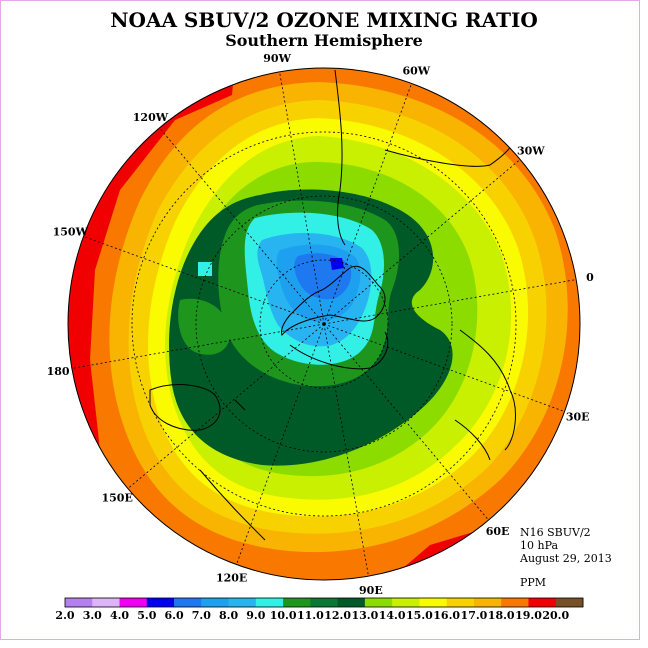  What do you see at coordinates (119, 615) in the screenshot?
I see `colorbar-tick-label: 4.0` at bounding box center [119, 615].